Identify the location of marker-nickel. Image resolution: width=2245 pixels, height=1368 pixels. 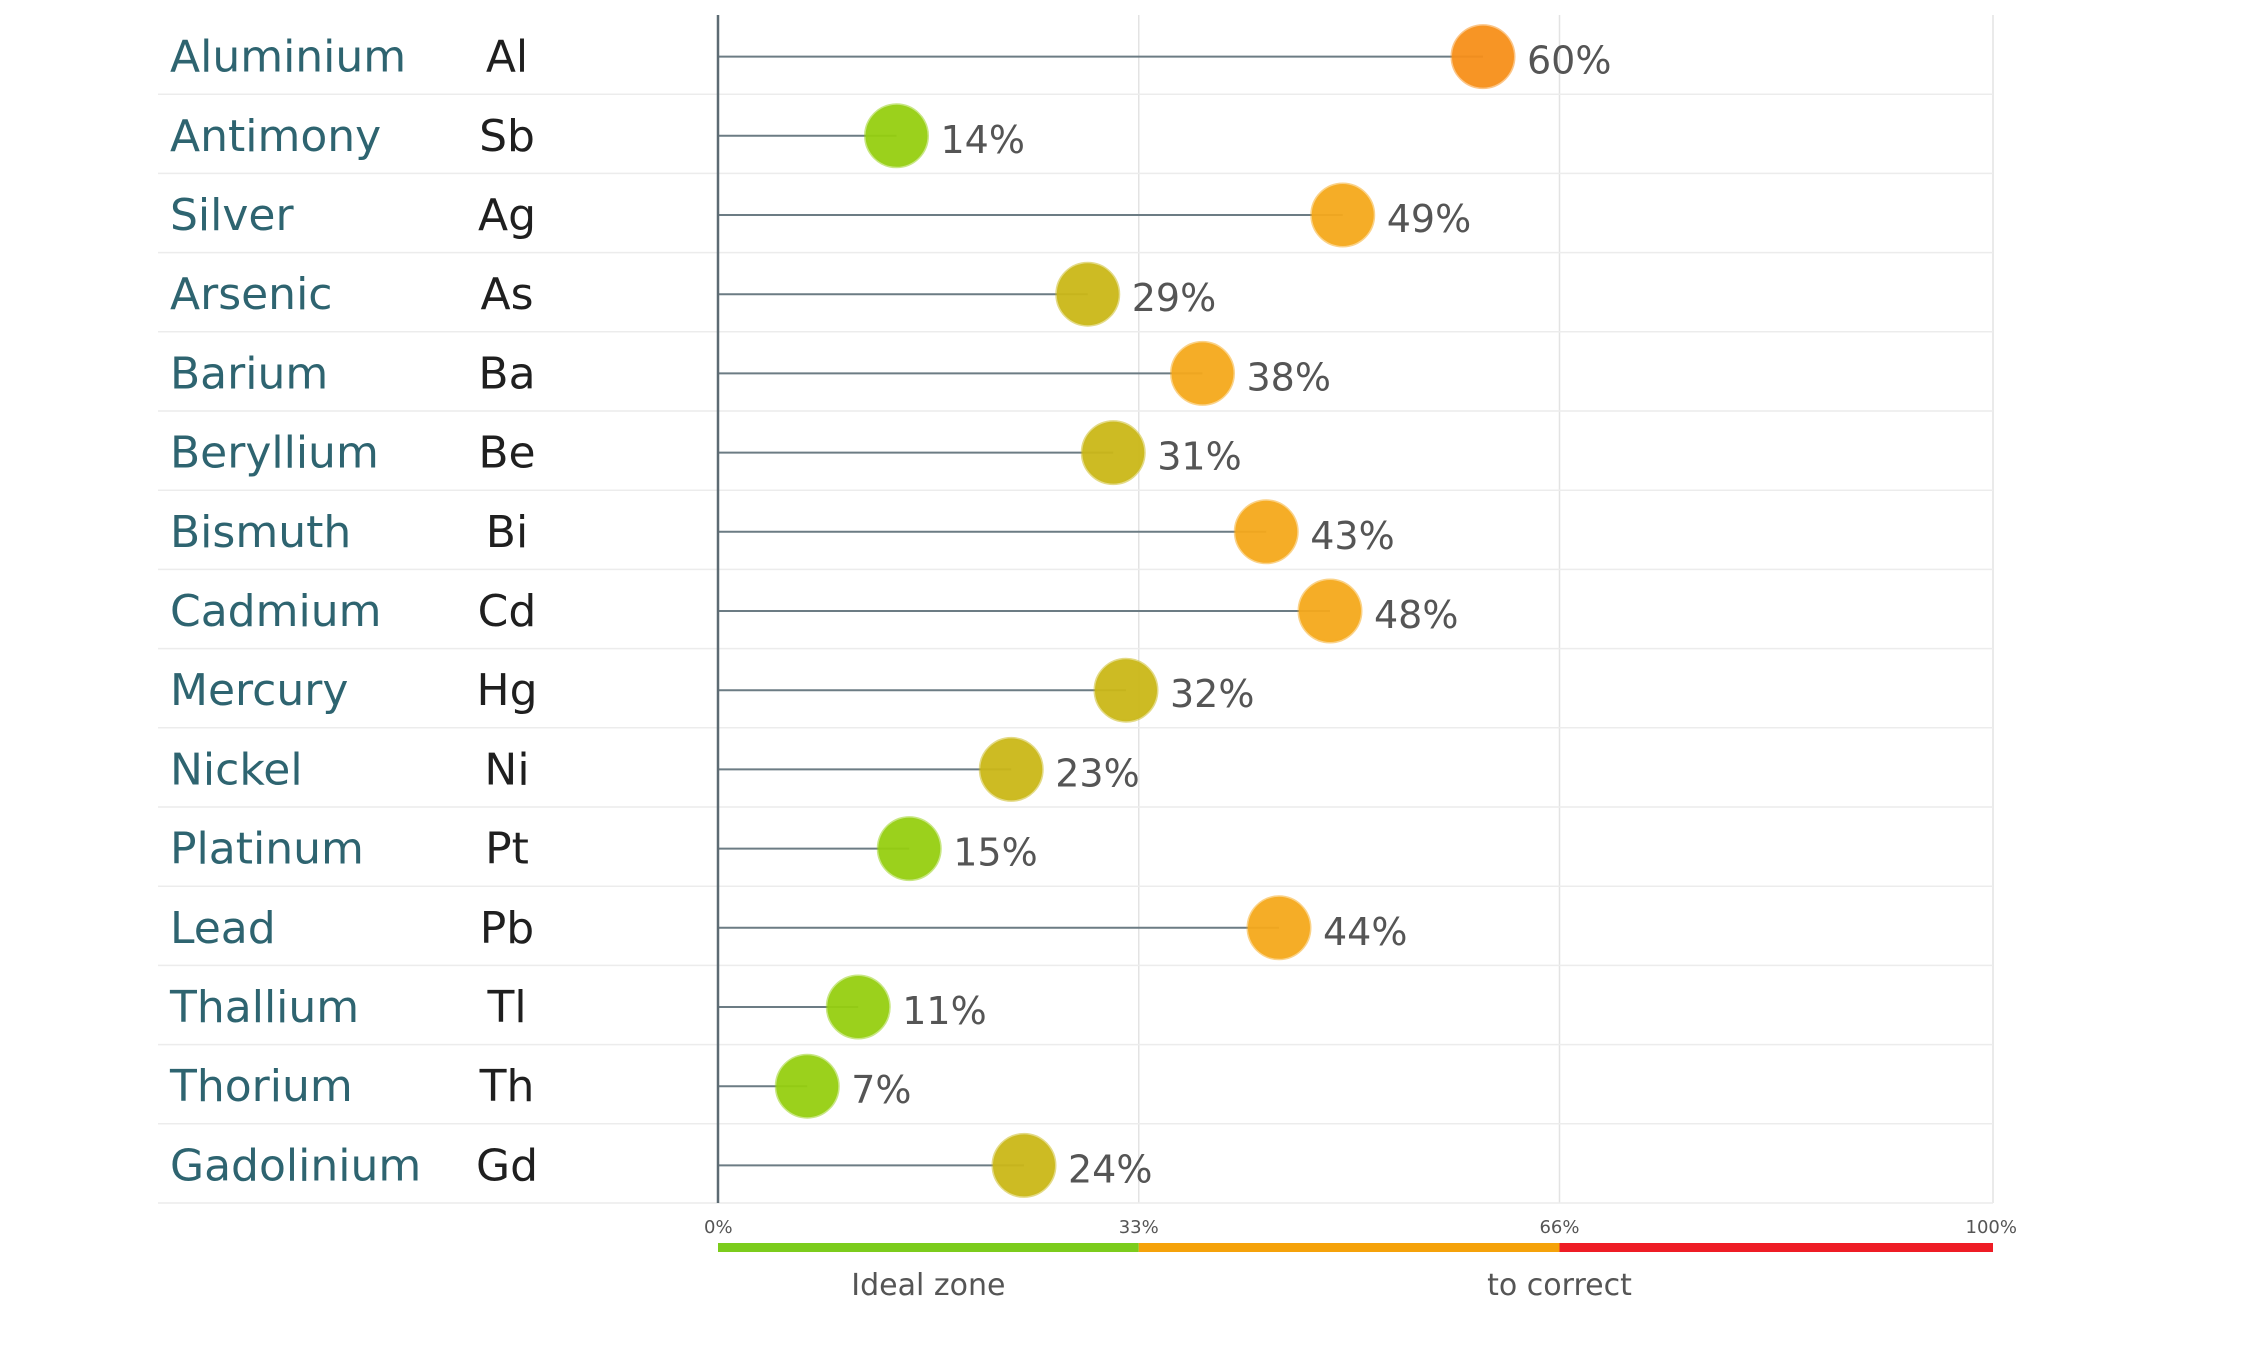
(1011, 769).